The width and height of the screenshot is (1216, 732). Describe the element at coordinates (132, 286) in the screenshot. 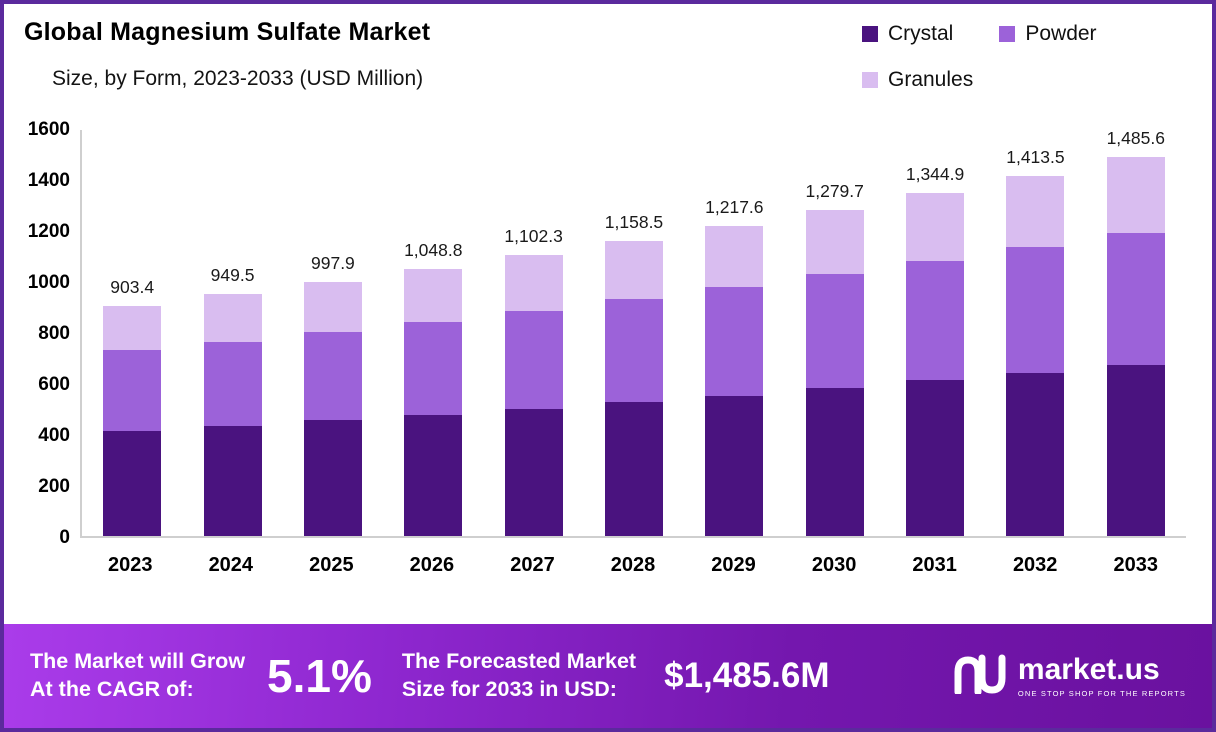

I see `bar-total-label: 903.4` at that location.